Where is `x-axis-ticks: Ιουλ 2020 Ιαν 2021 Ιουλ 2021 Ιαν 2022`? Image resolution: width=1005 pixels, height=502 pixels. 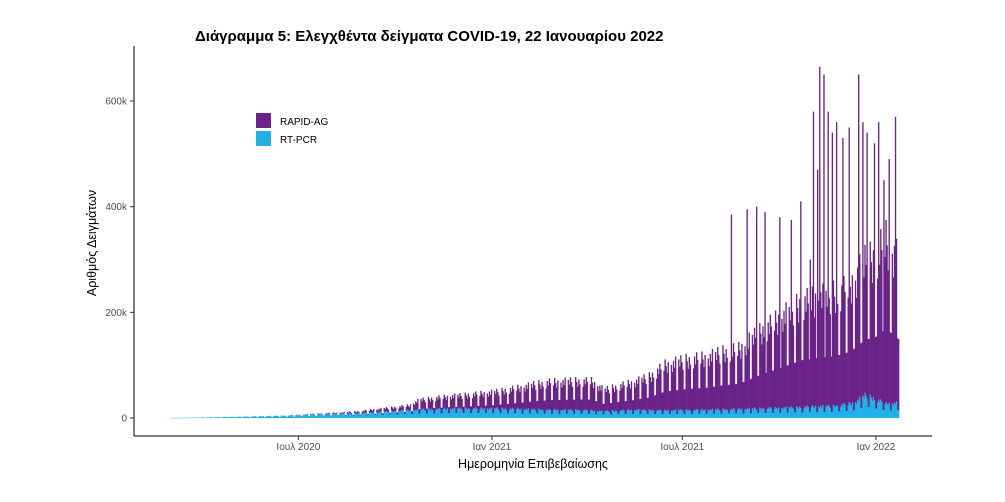 x-axis-ticks: Ιουλ 2020 Ιαν 2021 Ιουλ 2021 Ιαν 2022 is located at coordinates (586, 444).